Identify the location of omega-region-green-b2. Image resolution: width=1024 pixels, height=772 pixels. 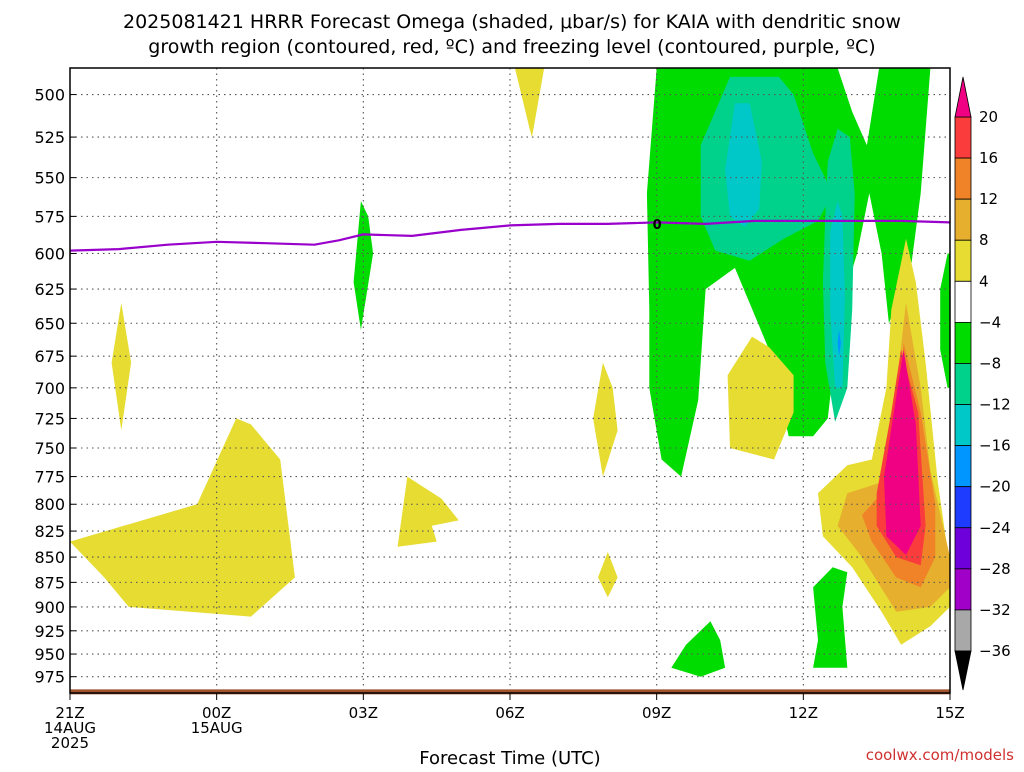
(830, 617).